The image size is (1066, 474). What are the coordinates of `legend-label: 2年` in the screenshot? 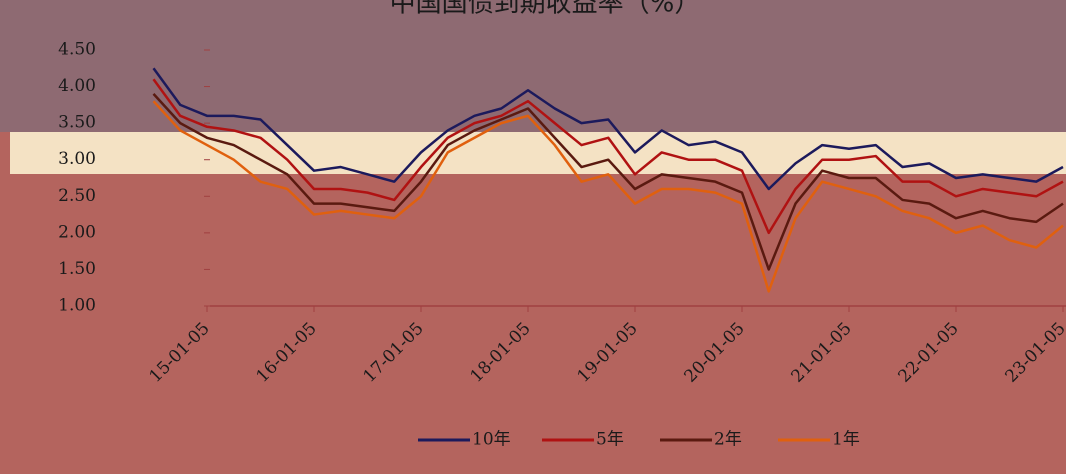 It's located at (728, 440).